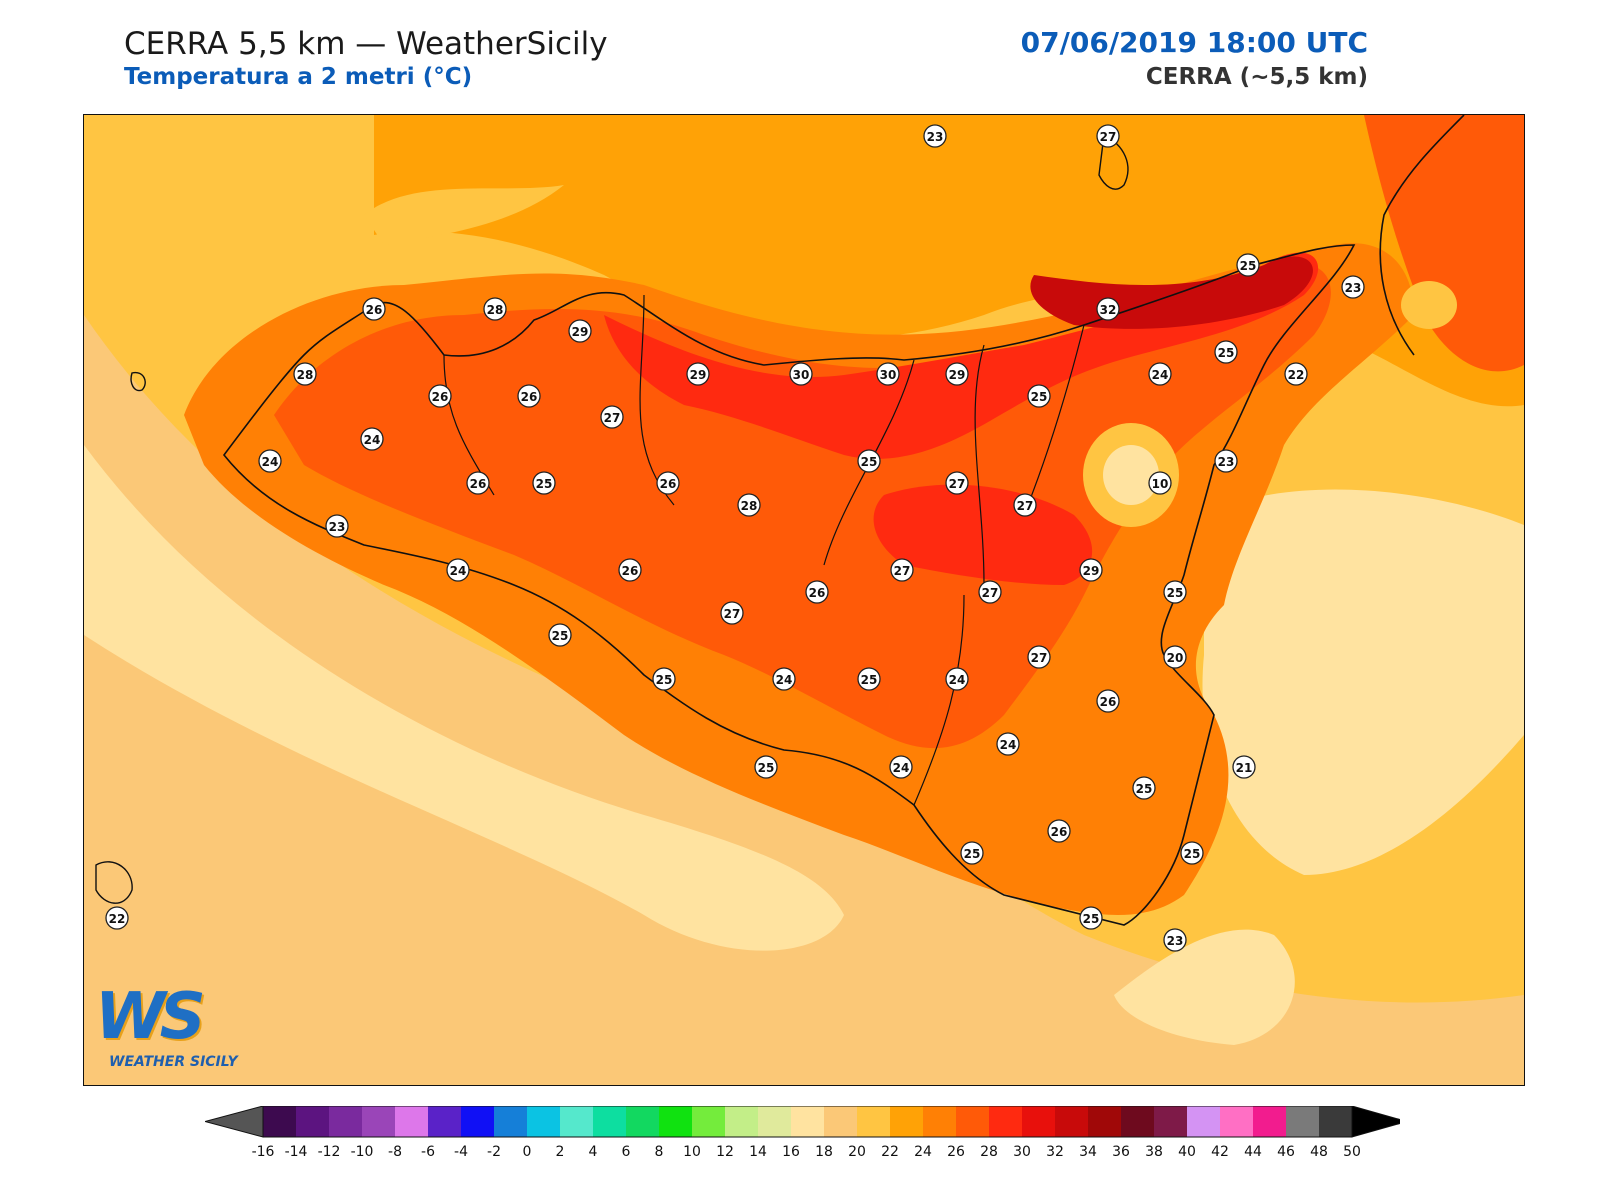 The width and height of the screenshot is (1600, 1200). I want to click on colorbar-tick-label: 44, so click(1253, 1152).